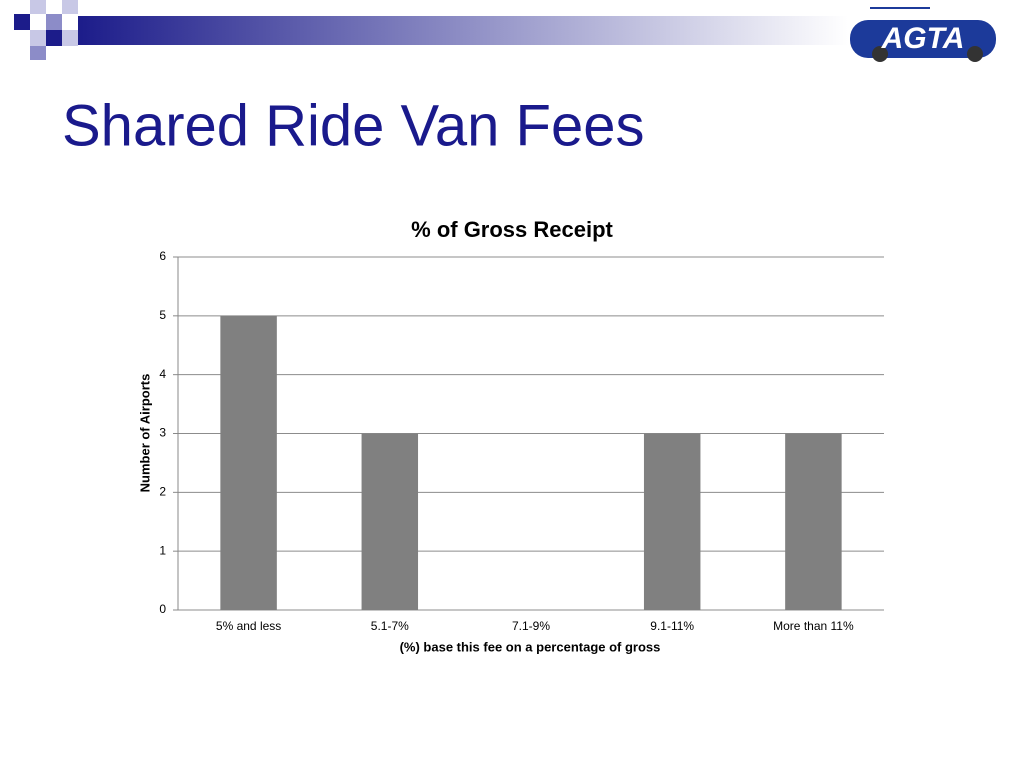 This screenshot has width=1024, height=768. I want to click on y-axis-label: Number of Airports, so click(144, 433).